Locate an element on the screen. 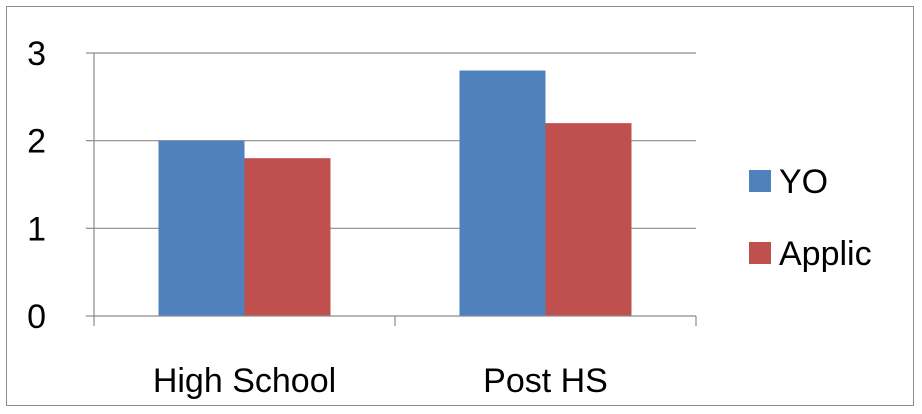 This screenshot has width=922, height=414. y-tick-label-1: 1 is located at coordinates (36, 229).